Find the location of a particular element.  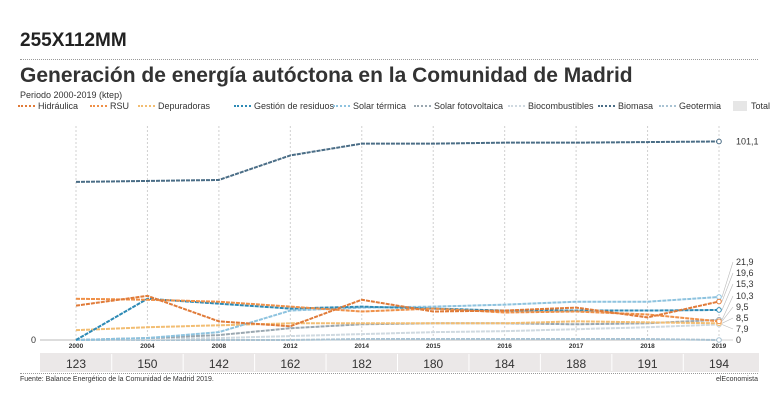

total-value: 162 is located at coordinates (290, 364).